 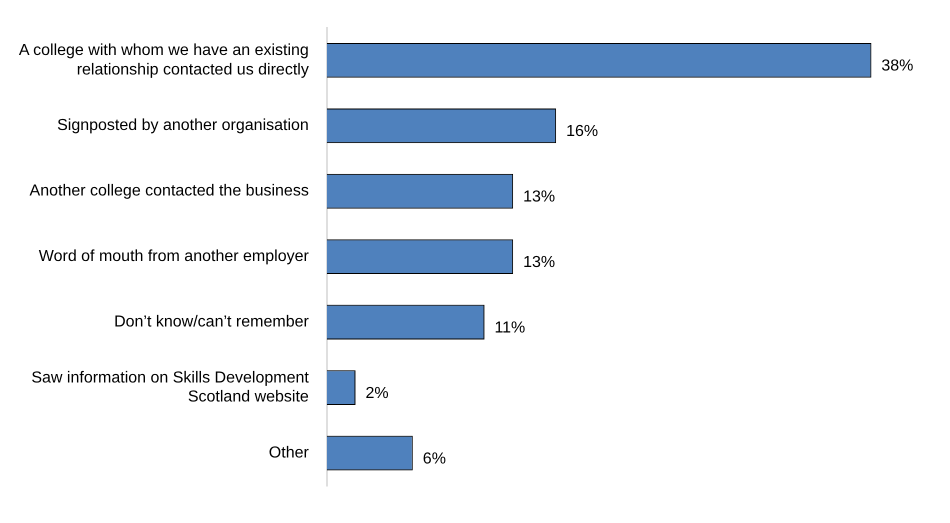 I want to click on y-tick-label: Word of mouth from another employer, so click(x=174, y=257).